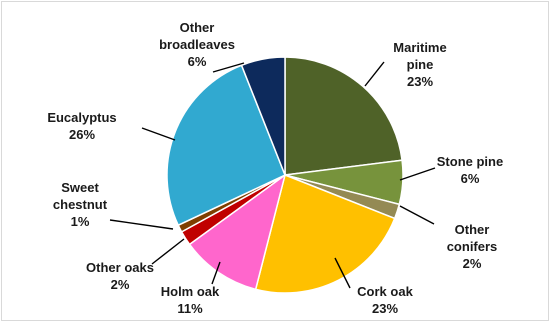 The width and height of the screenshot is (552, 324). Describe the element at coordinates (190, 291) in the screenshot. I see `data-label-line: Holm oak` at that location.